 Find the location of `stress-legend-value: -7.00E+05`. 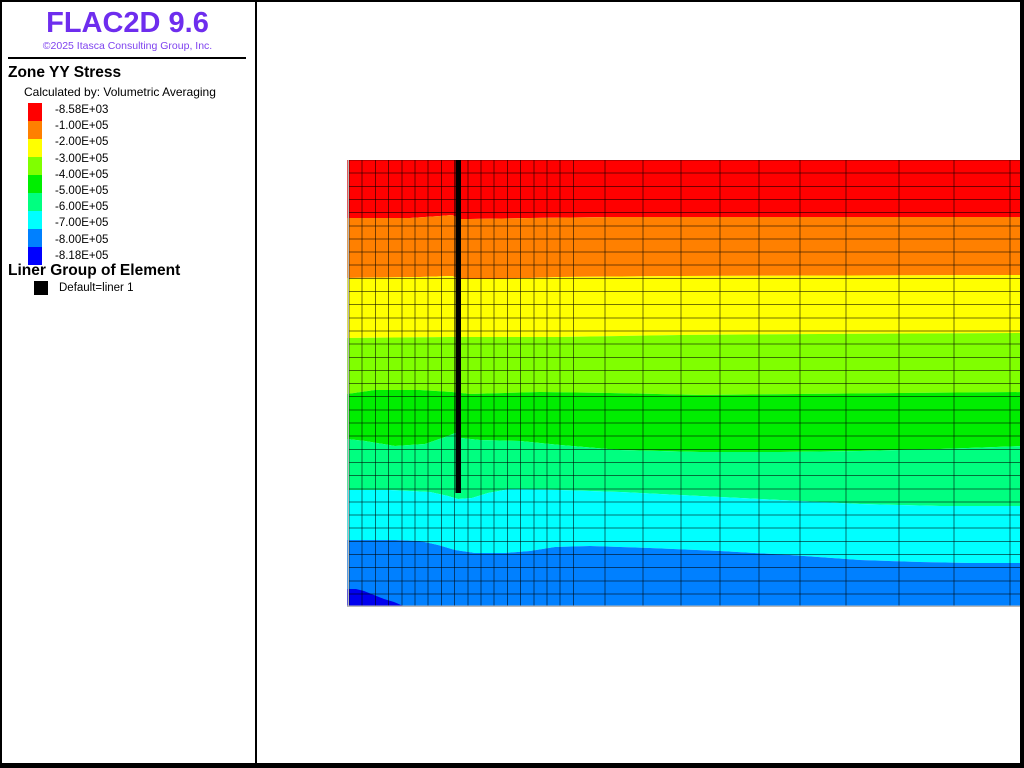

stress-legend-value: -7.00E+05 is located at coordinates (82, 223).